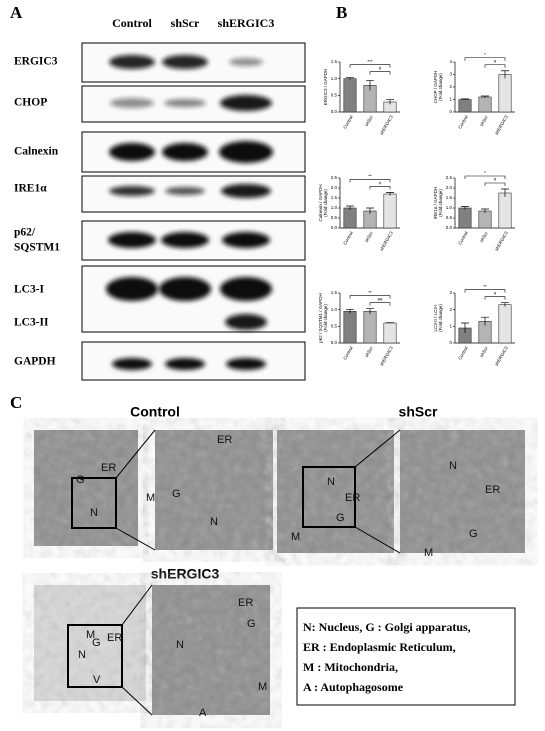 The width and height of the screenshot is (545, 731). I want to click on group-title: shERGIC3, so click(185, 574).